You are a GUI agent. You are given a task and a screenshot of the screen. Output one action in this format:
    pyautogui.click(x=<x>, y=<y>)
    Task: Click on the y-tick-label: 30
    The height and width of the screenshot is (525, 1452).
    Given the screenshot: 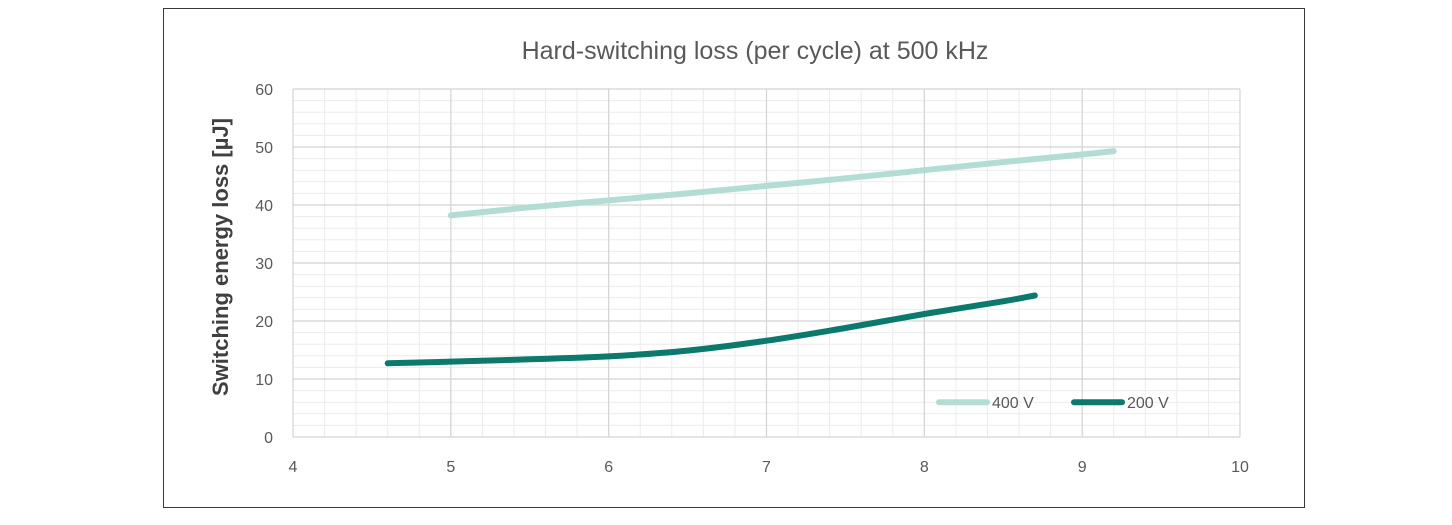 What is the action you would take?
    pyautogui.click(x=264, y=264)
    